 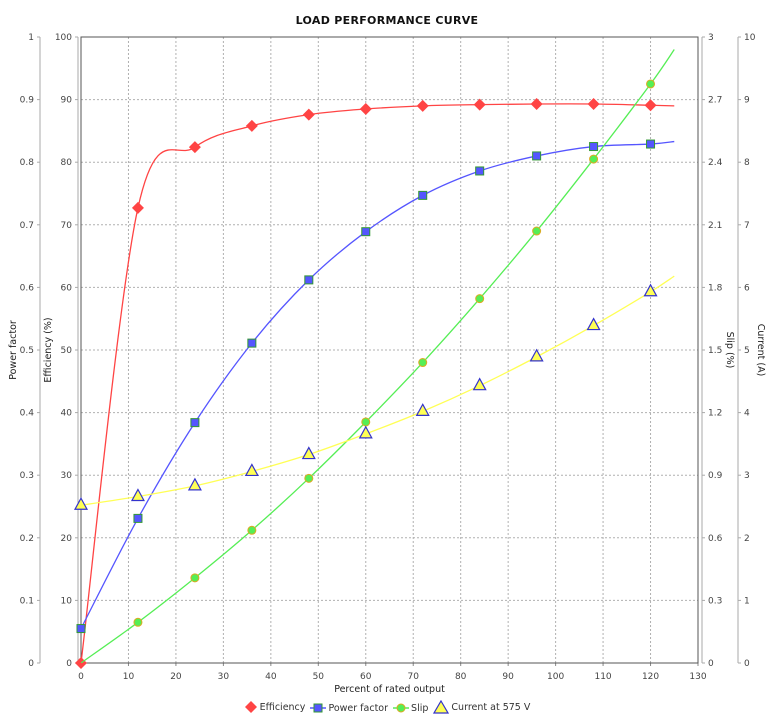 I want to click on svg-text: 4, so click(x=747, y=414).